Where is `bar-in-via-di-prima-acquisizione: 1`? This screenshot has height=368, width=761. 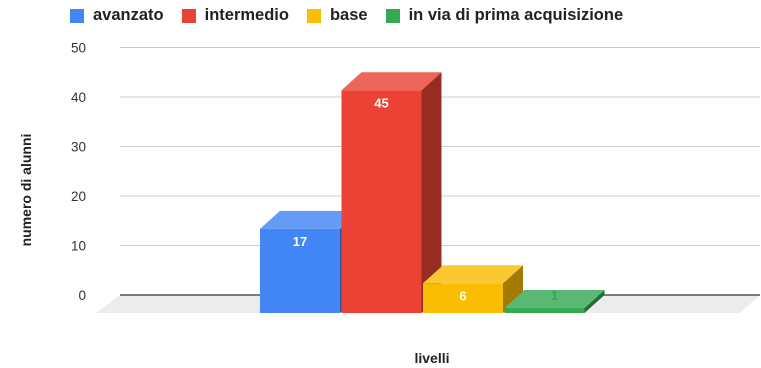 bar-in-via-di-prima-acquisizione: 1 is located at coordinates (554, 300).